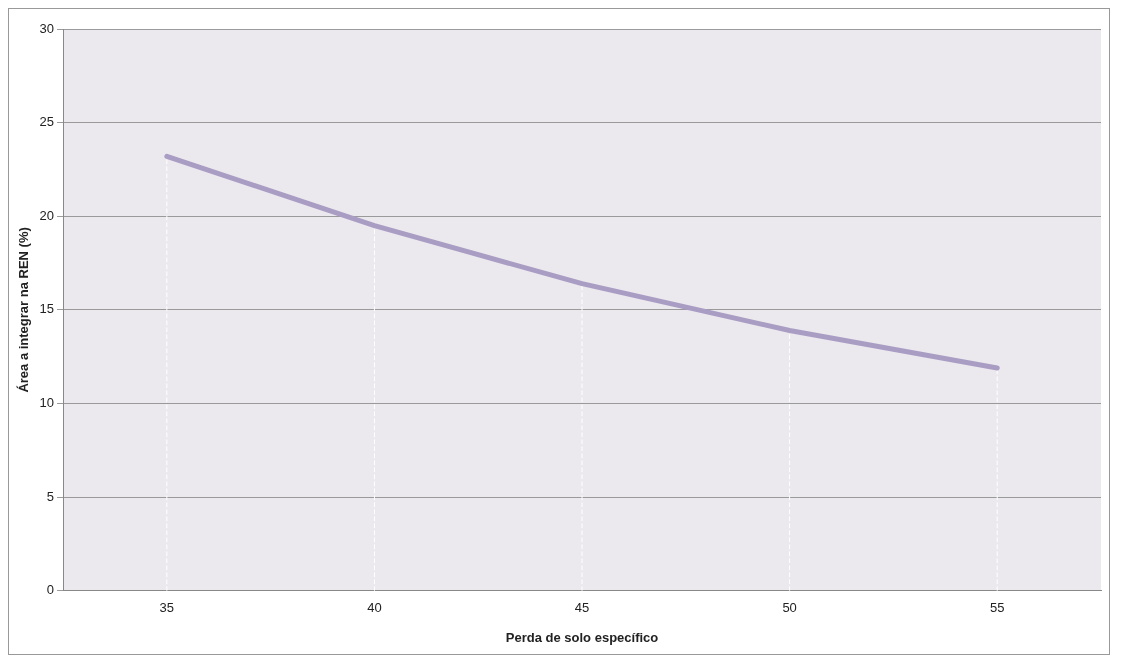 The width and height of the screenshot is (1122, 669). Describe the element at coordinates (582, 637) in the screenshot. I see `x-axis-title: Perda de solo específico` at that location.